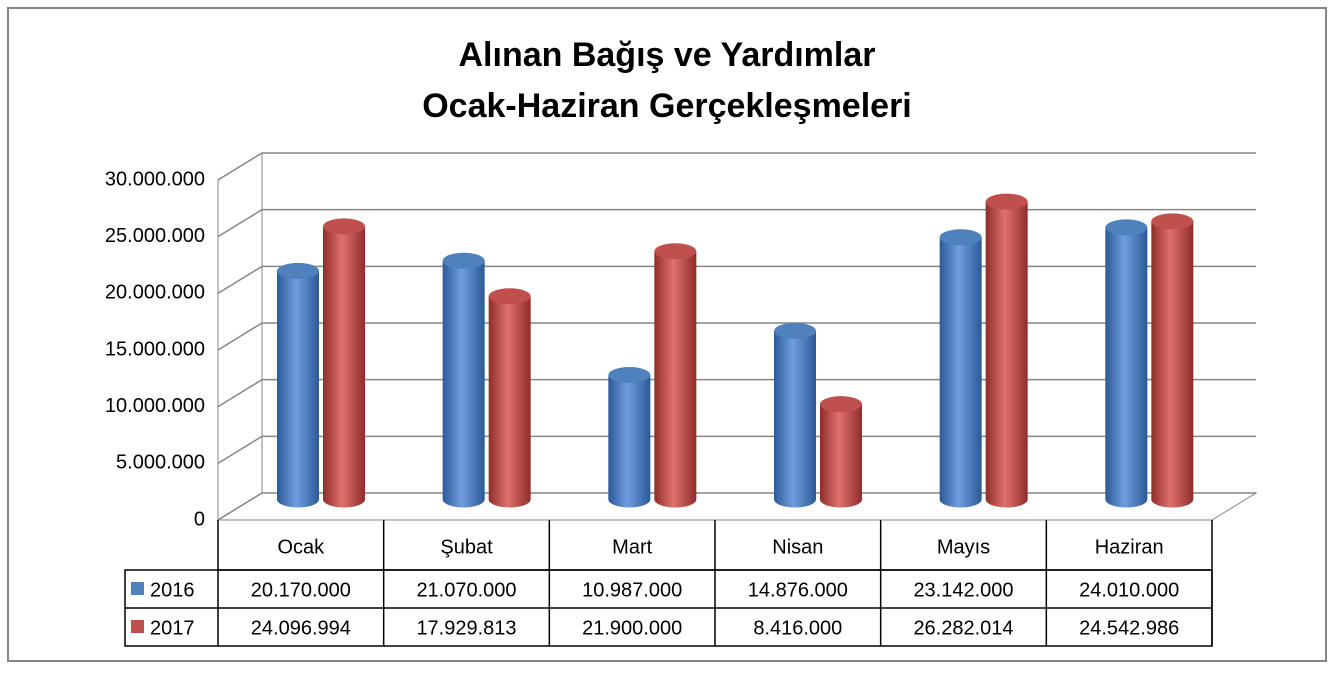 This screenshot has height=674, width=1334. Describe the element at coordinates (798, 590) in the screenshot. I see `data-label: 14.876.000` at that location.